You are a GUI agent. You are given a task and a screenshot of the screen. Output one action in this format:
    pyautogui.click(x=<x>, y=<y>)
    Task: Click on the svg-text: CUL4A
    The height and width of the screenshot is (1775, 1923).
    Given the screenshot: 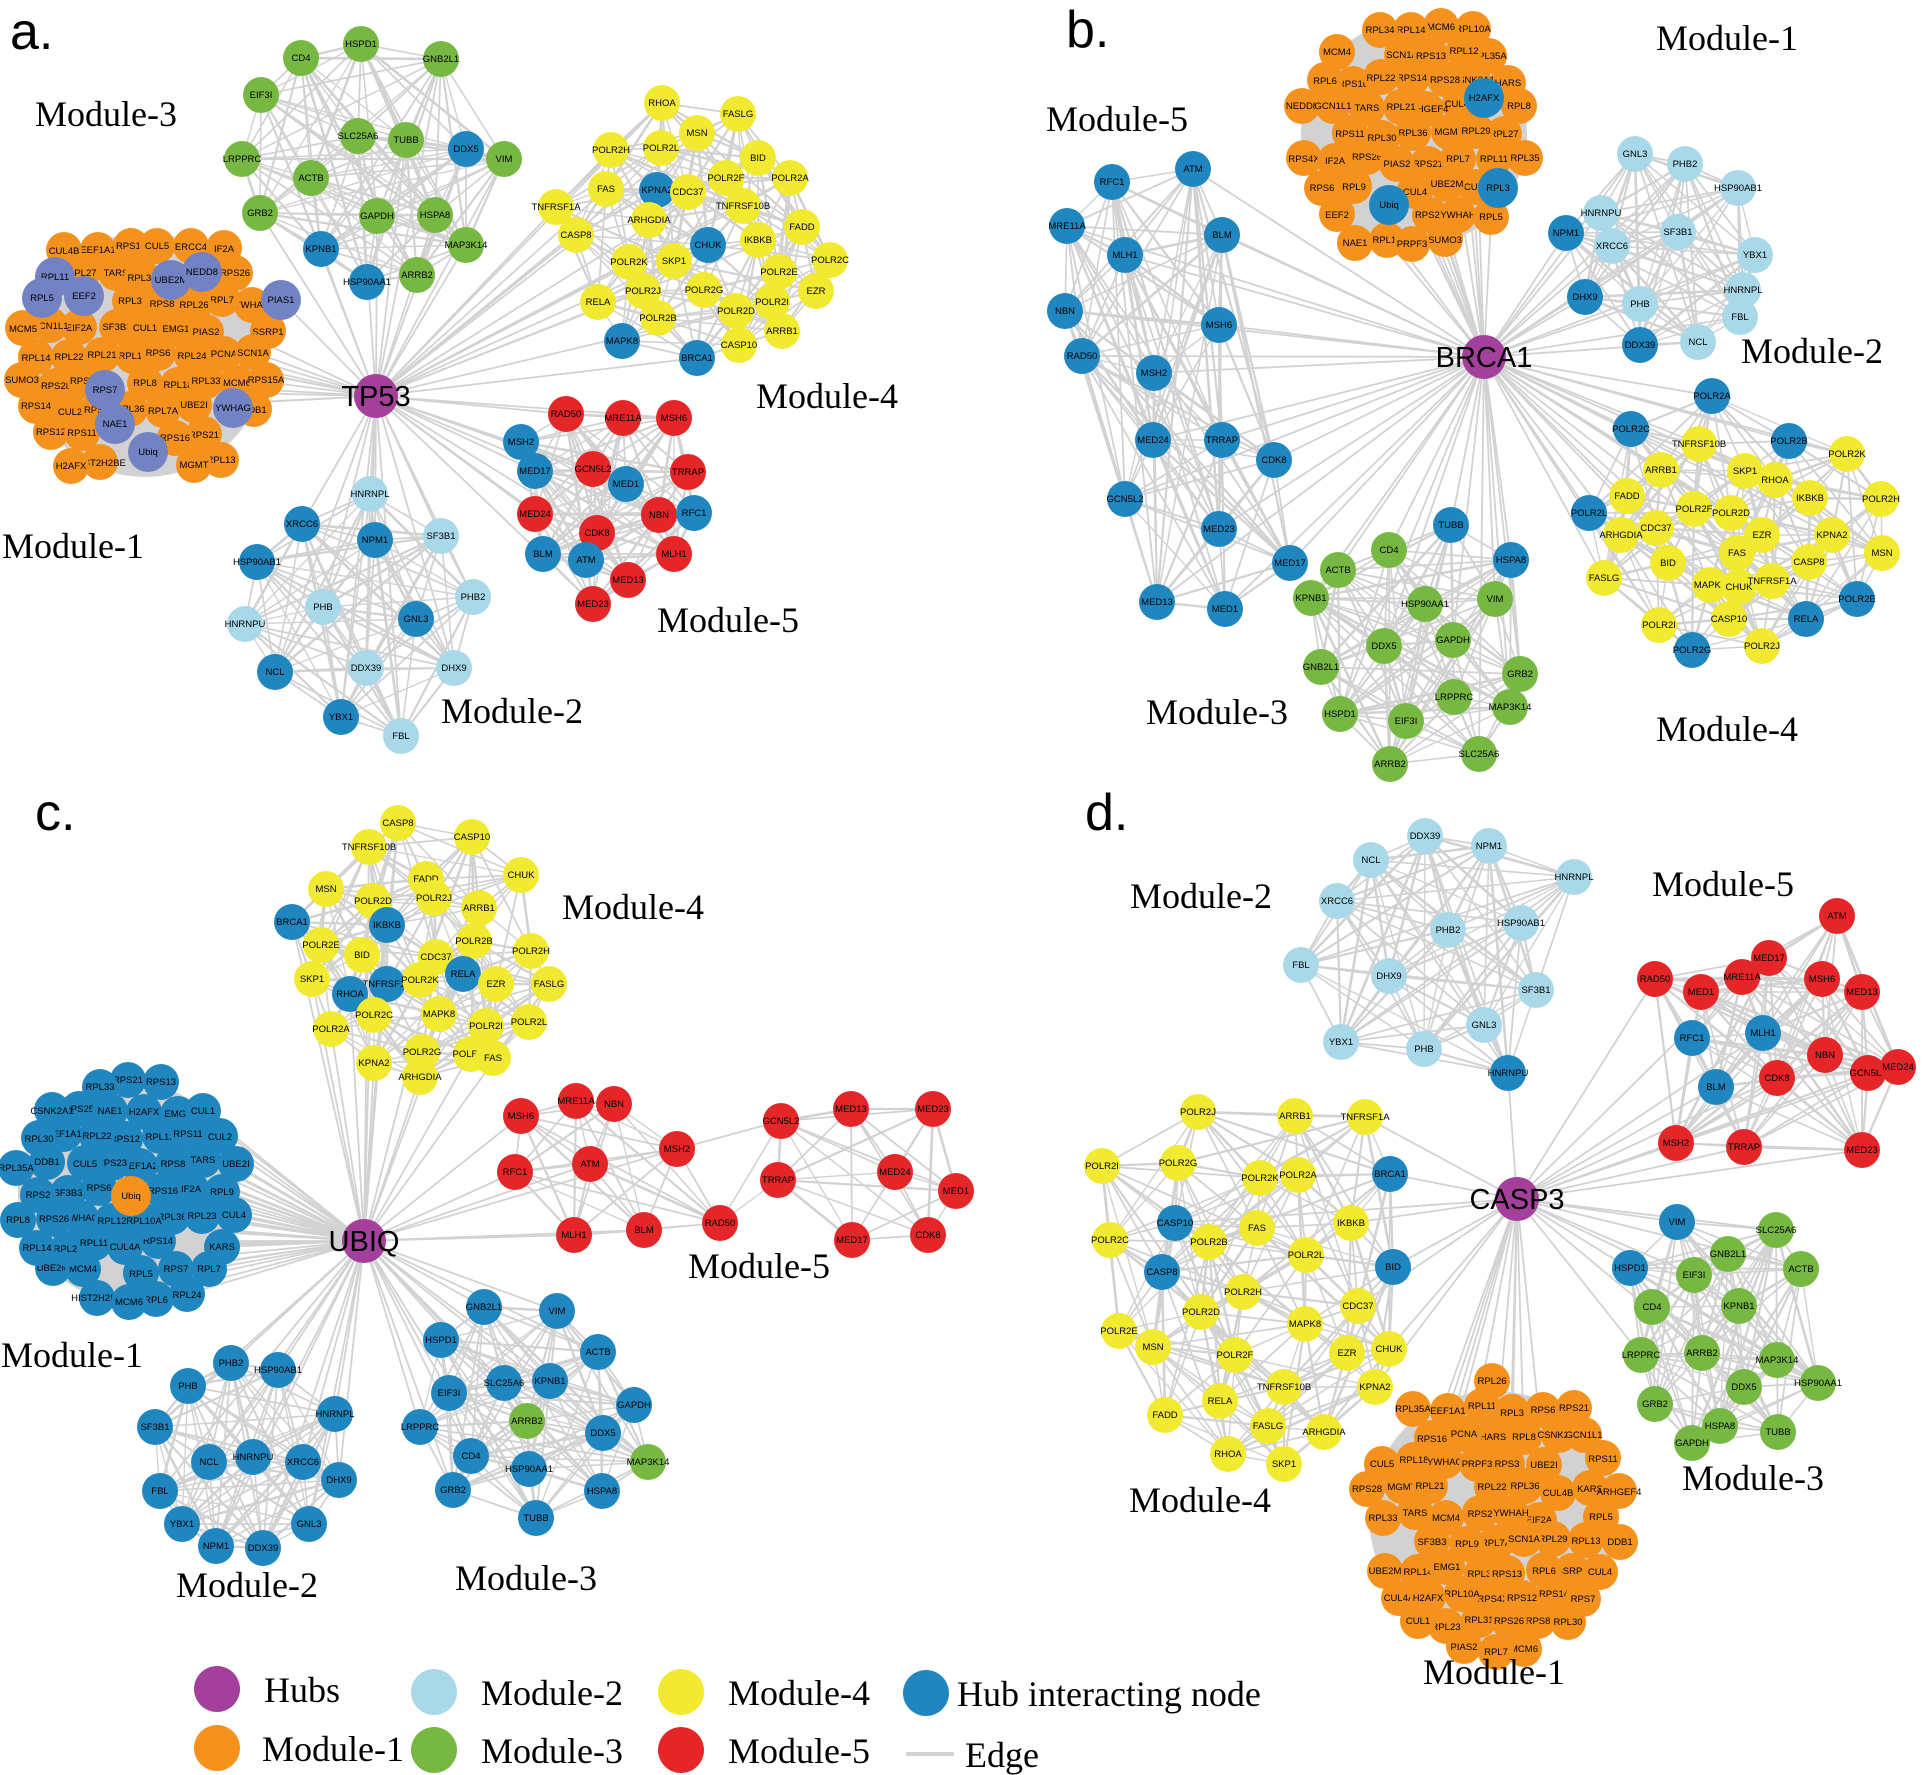 What is the action you would take?
    pyautogui.click(x=1399, y=1598)
    